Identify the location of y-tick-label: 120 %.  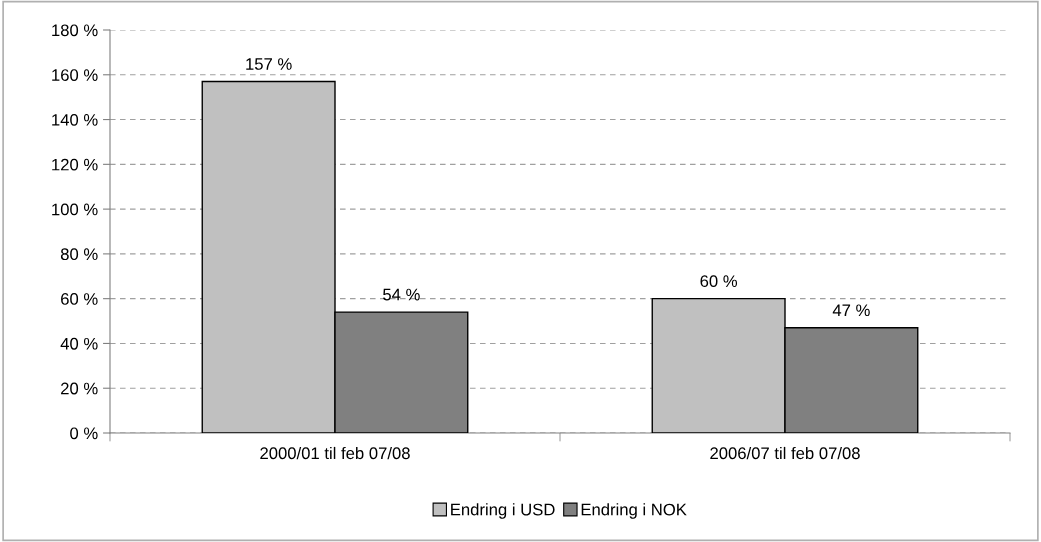
(75, 164).